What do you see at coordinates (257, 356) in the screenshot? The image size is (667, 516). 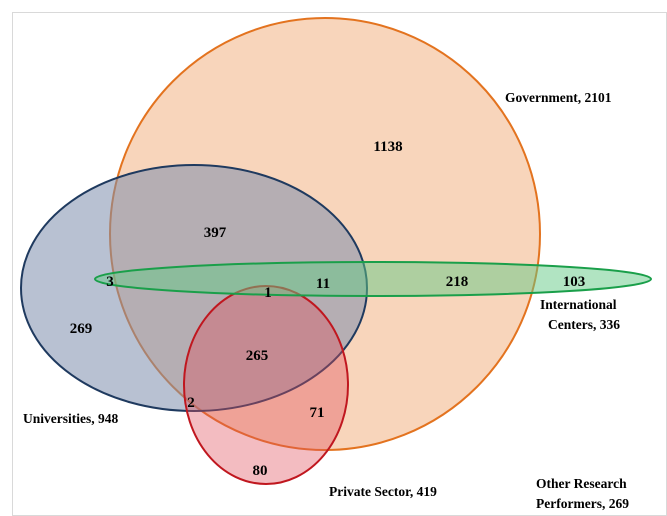 I see `region-government-universities-private: 265` at bounding box center [257, 356].